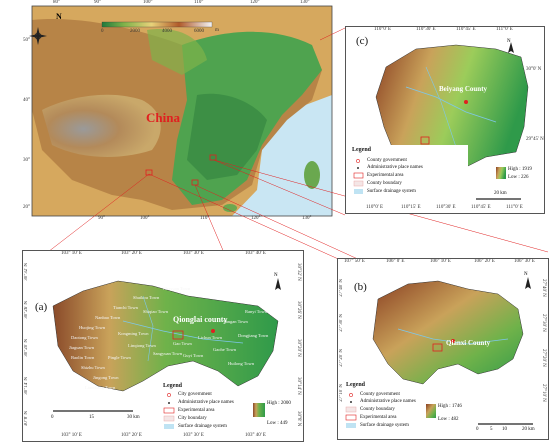 This screenshot has height=448, width=550. What do you see at coordinates (227, 136) in the screenshot?
I see `central-plains` at bounding box center [227, 136].